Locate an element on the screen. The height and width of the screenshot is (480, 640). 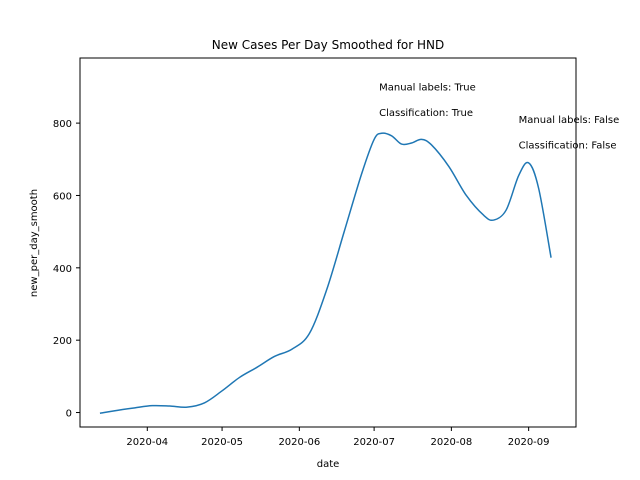
y-tick-label: 800 is located at coordinates (62, 124).